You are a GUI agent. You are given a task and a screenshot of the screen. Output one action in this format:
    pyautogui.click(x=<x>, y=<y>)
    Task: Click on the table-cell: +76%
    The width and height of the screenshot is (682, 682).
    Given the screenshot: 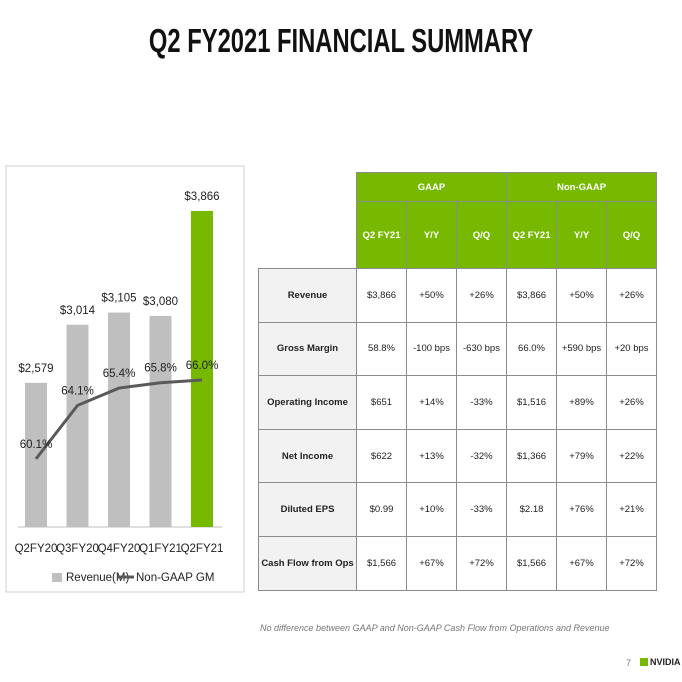 What is the action you would take?
    pyautogui.click(x=581, y=509)
    